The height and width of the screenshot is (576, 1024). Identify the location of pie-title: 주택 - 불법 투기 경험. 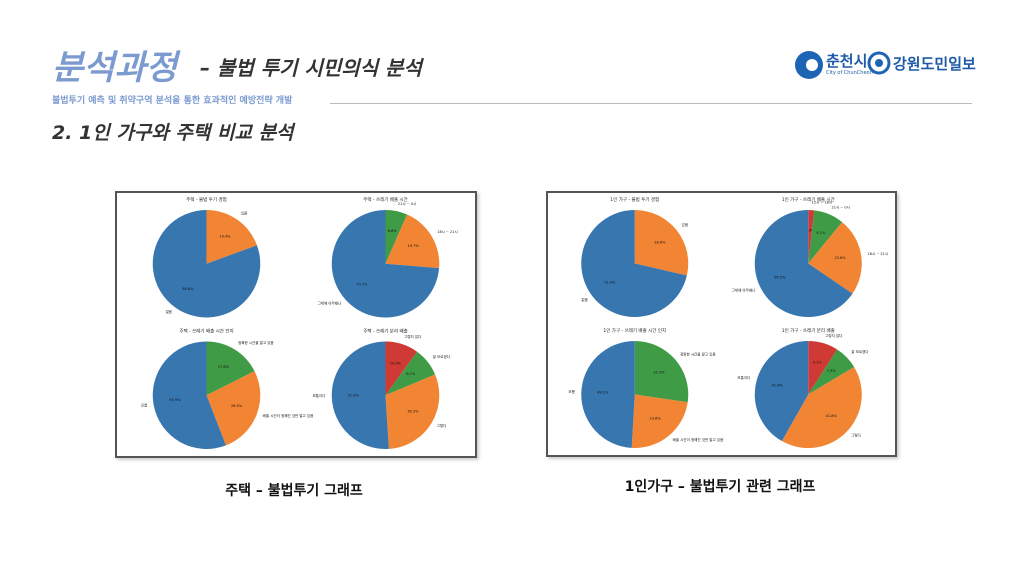
(206, 199).